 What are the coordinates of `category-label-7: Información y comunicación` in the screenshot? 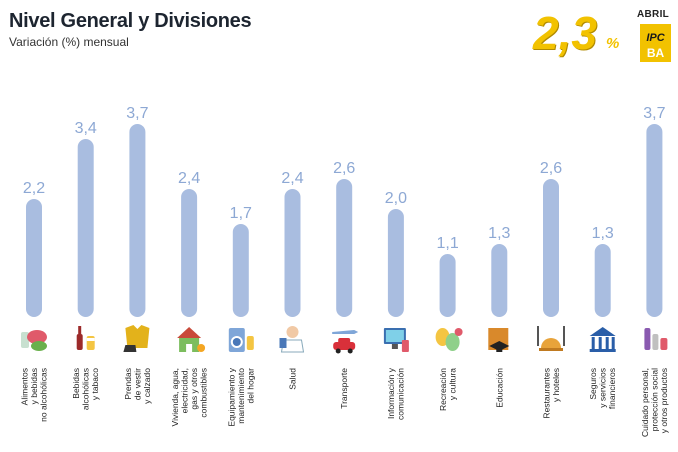 It's located at (396, 393).